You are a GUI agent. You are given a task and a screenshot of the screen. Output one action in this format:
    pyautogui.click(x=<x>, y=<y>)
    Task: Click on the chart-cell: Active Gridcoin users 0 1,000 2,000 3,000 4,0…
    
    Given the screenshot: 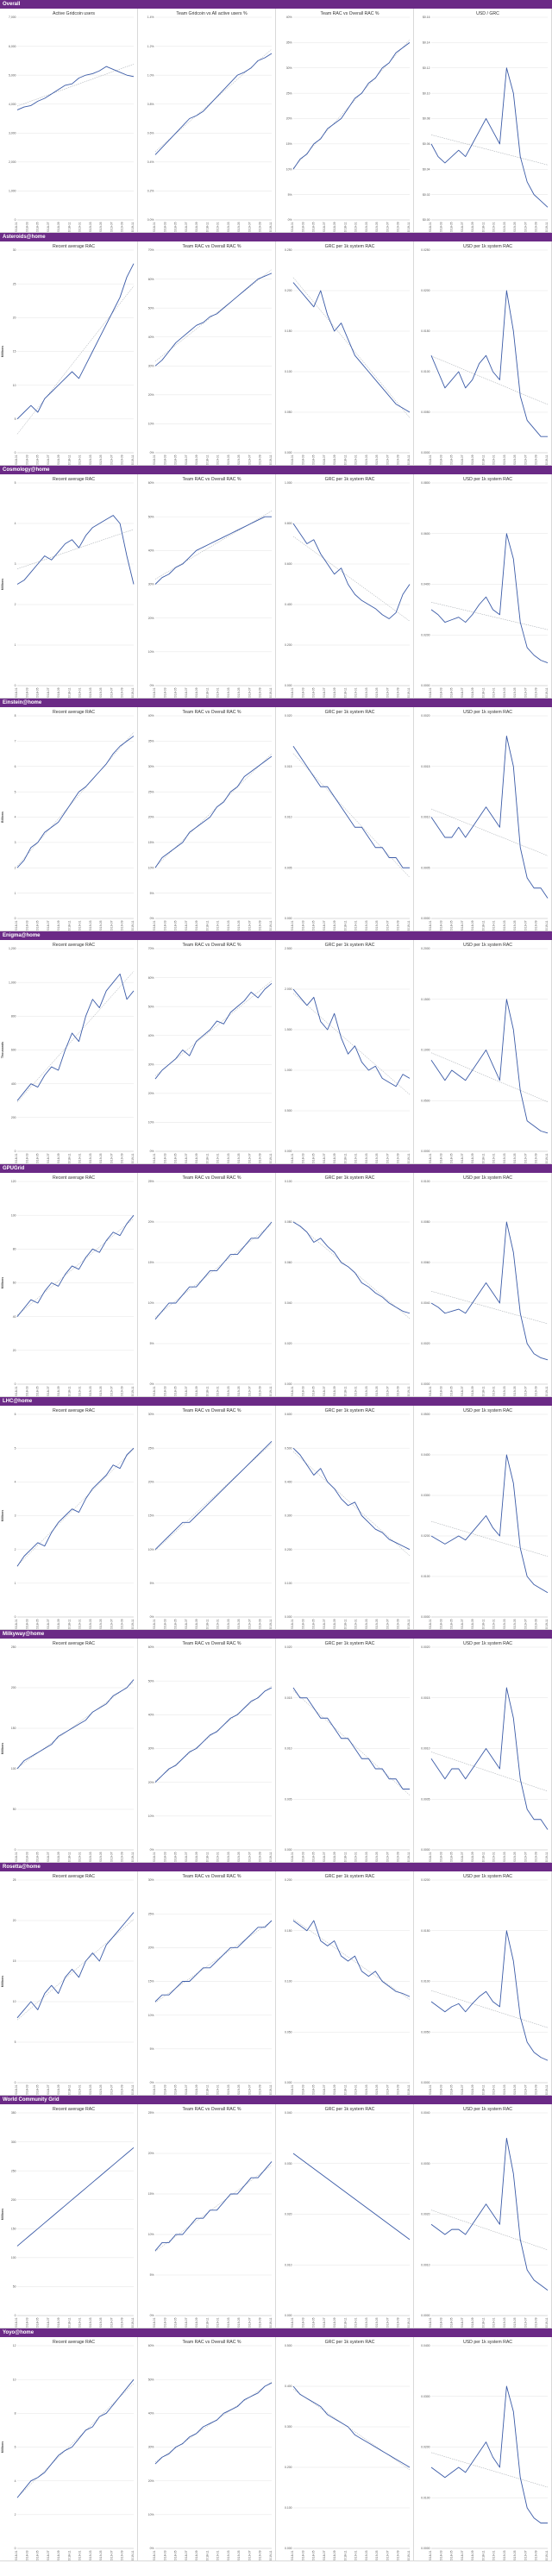 What is the action you would take?
    pyautogui.click(x=69, y=121)
    